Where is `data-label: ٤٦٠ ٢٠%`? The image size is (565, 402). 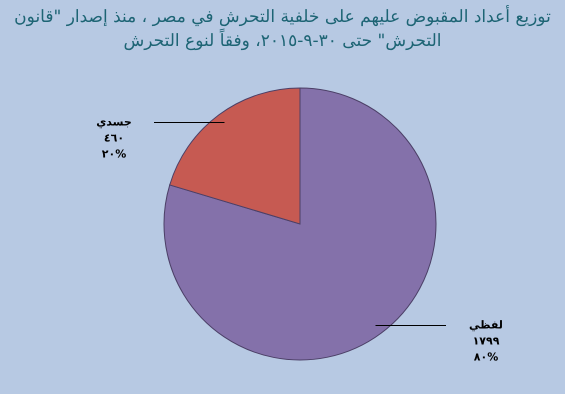 data-label: ٤٦٠ ٢٠% is located at coordinates (114, 146).